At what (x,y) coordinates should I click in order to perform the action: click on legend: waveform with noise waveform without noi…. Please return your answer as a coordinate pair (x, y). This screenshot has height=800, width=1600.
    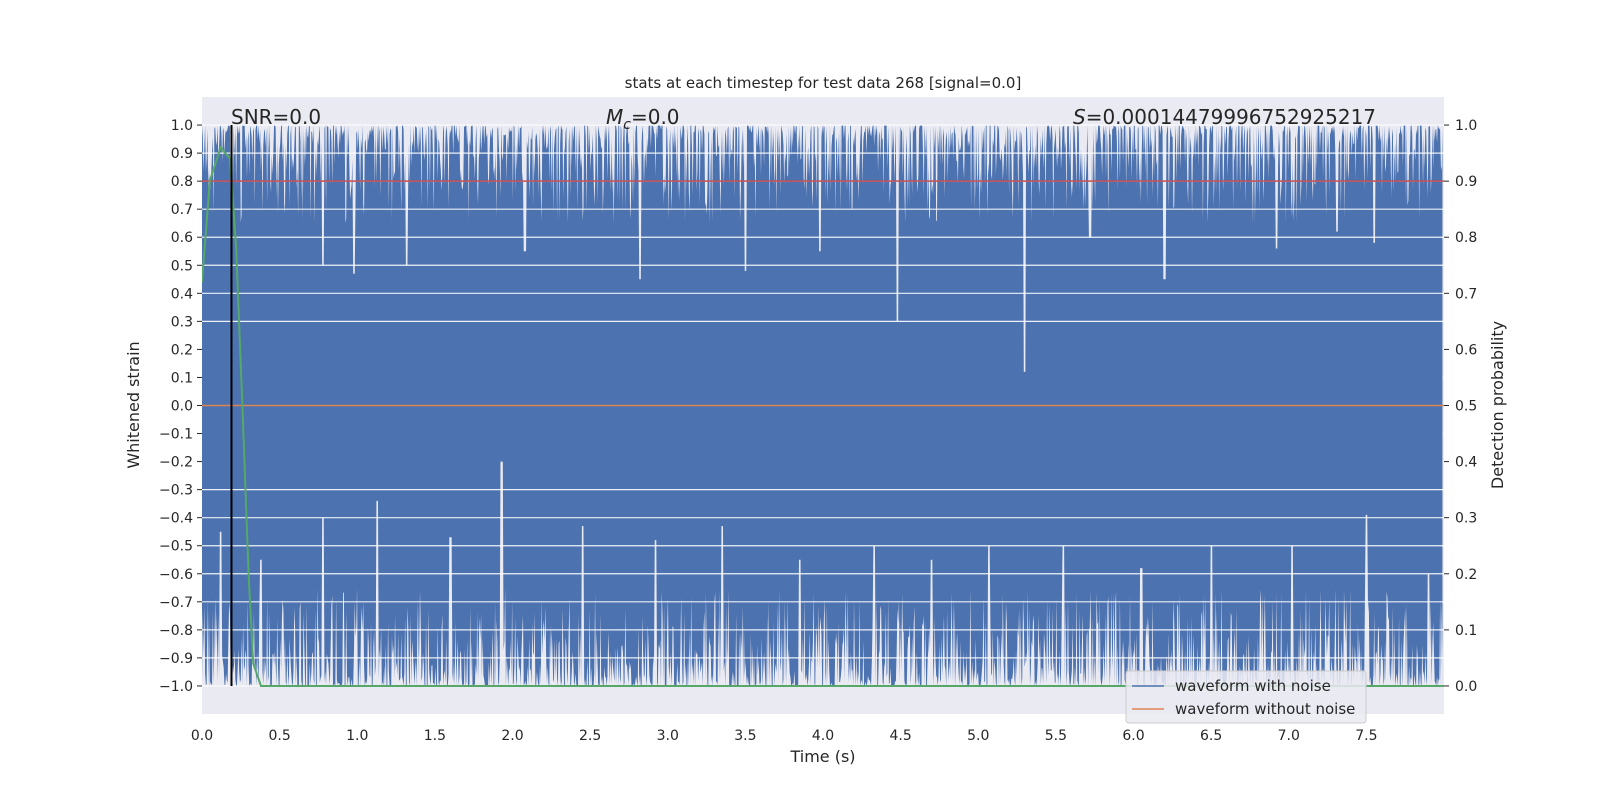
    Looking at the image, I should click on (1246, 697).